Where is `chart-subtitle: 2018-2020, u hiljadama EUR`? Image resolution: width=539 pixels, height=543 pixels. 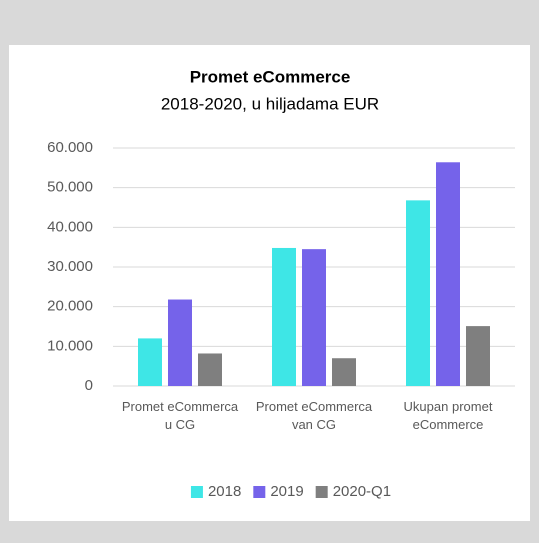 chart-subtitle: 2018-2020, u hiljadama EUR is located at coordinates (270, 103).